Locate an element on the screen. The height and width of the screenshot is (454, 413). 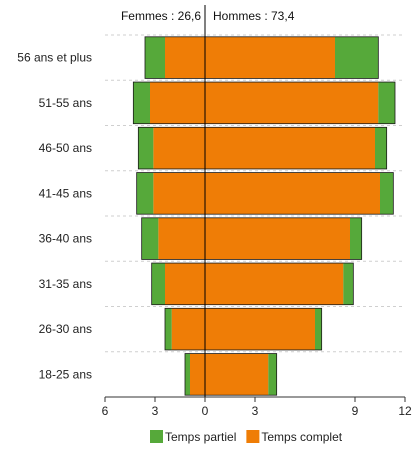
category-label: 36-40 ans is located at coordinates (65, 239).